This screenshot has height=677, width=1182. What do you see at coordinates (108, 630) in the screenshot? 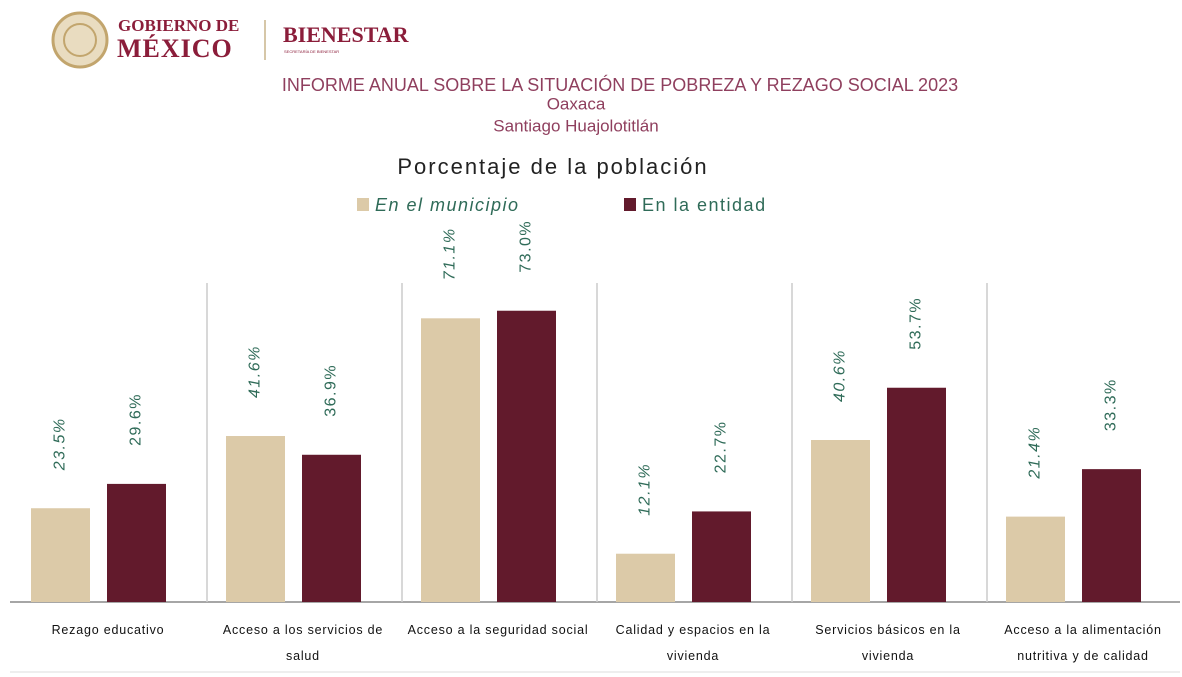
I see `category-label: Rezago educativo` at bounding box center [108, 630].